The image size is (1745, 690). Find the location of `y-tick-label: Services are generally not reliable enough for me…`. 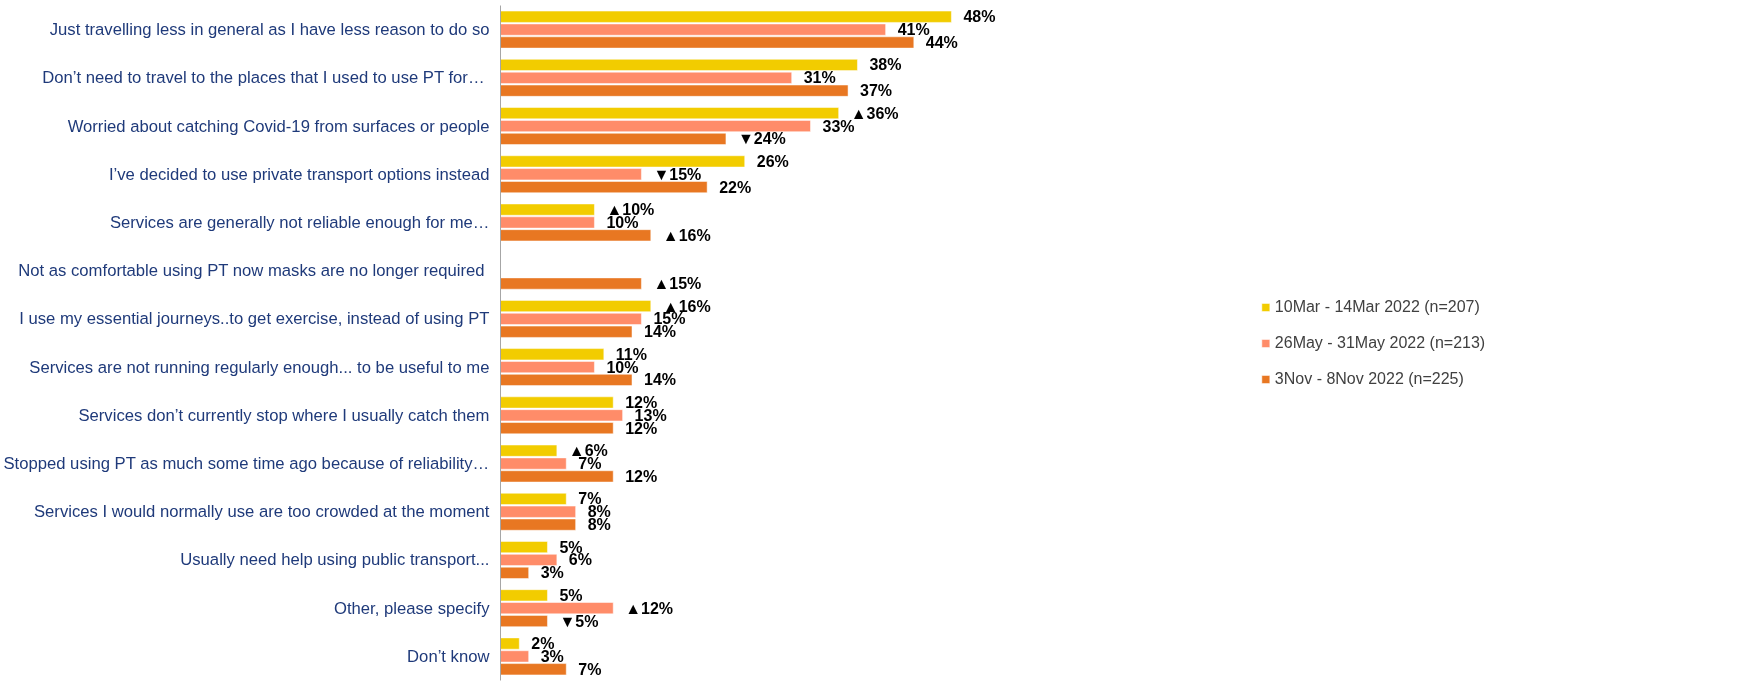

y-tick-label: Services are generally not reliable enough for me… is located at coordinates (299, 222).